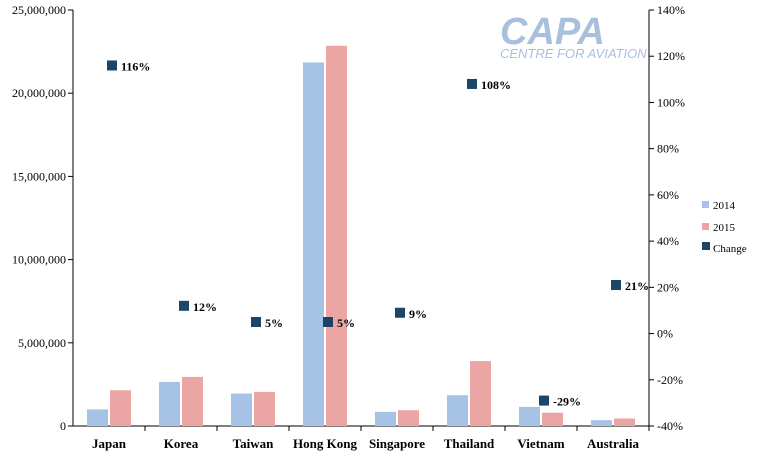 This screenshot has height=456, width=762. Describe the element at coordinates (706, 246) in the screenshot. I see `legend-marker-change` at that location.